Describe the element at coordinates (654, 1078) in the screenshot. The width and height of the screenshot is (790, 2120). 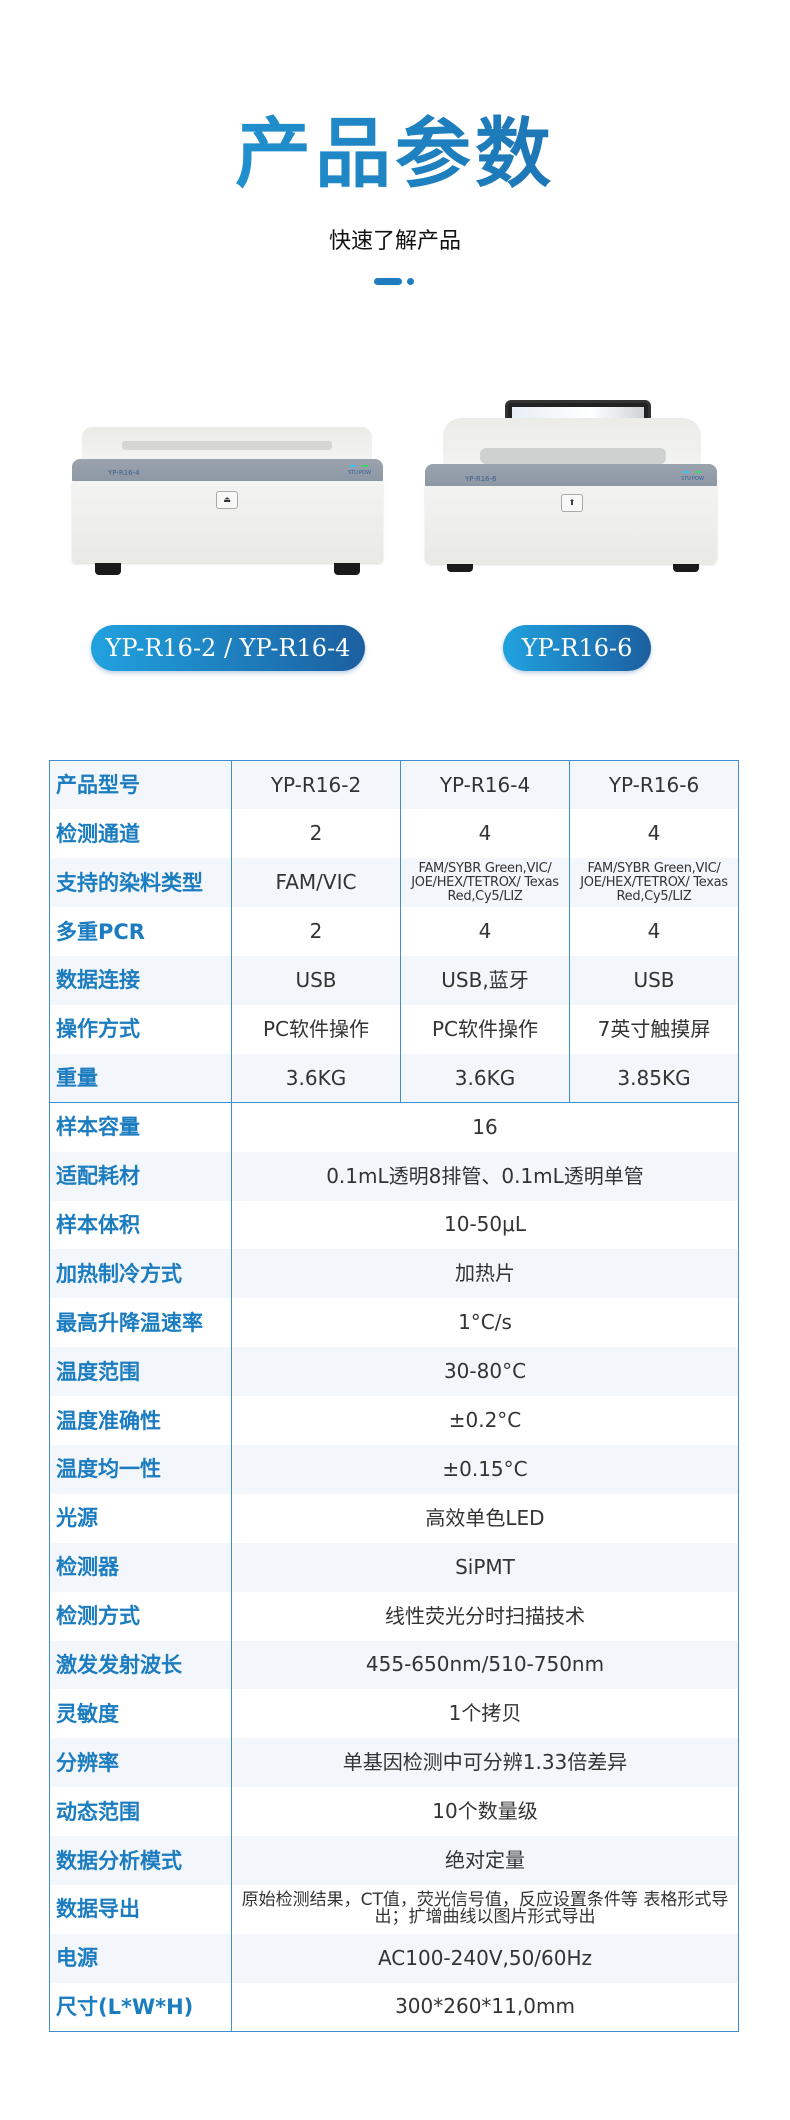
I see `spec-value: 3.85KG` at that location.